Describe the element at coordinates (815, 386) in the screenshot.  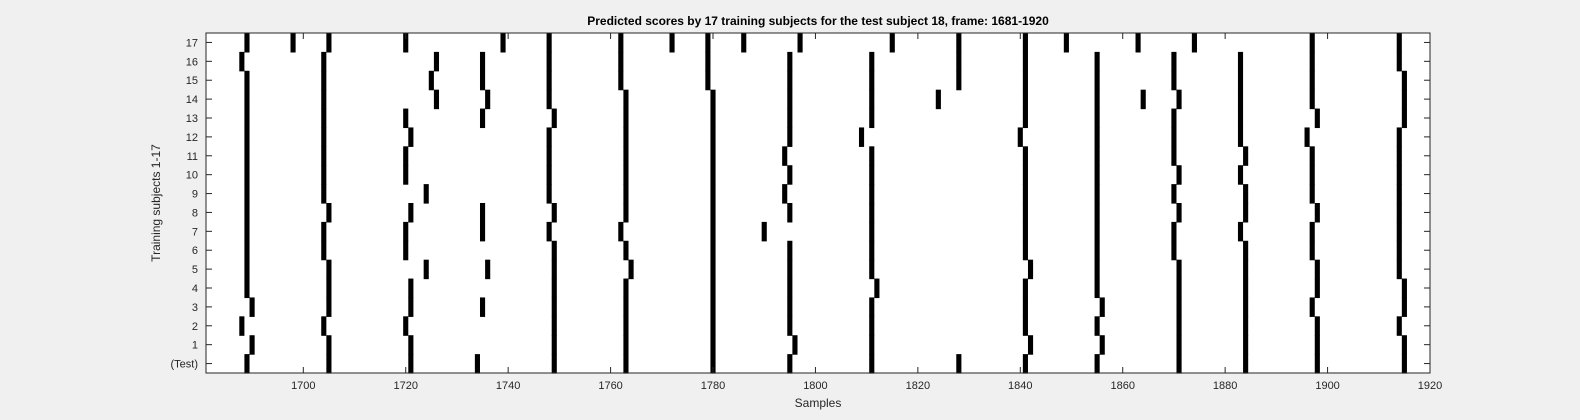
I see `x-tick-label-5: 1800` at that location.